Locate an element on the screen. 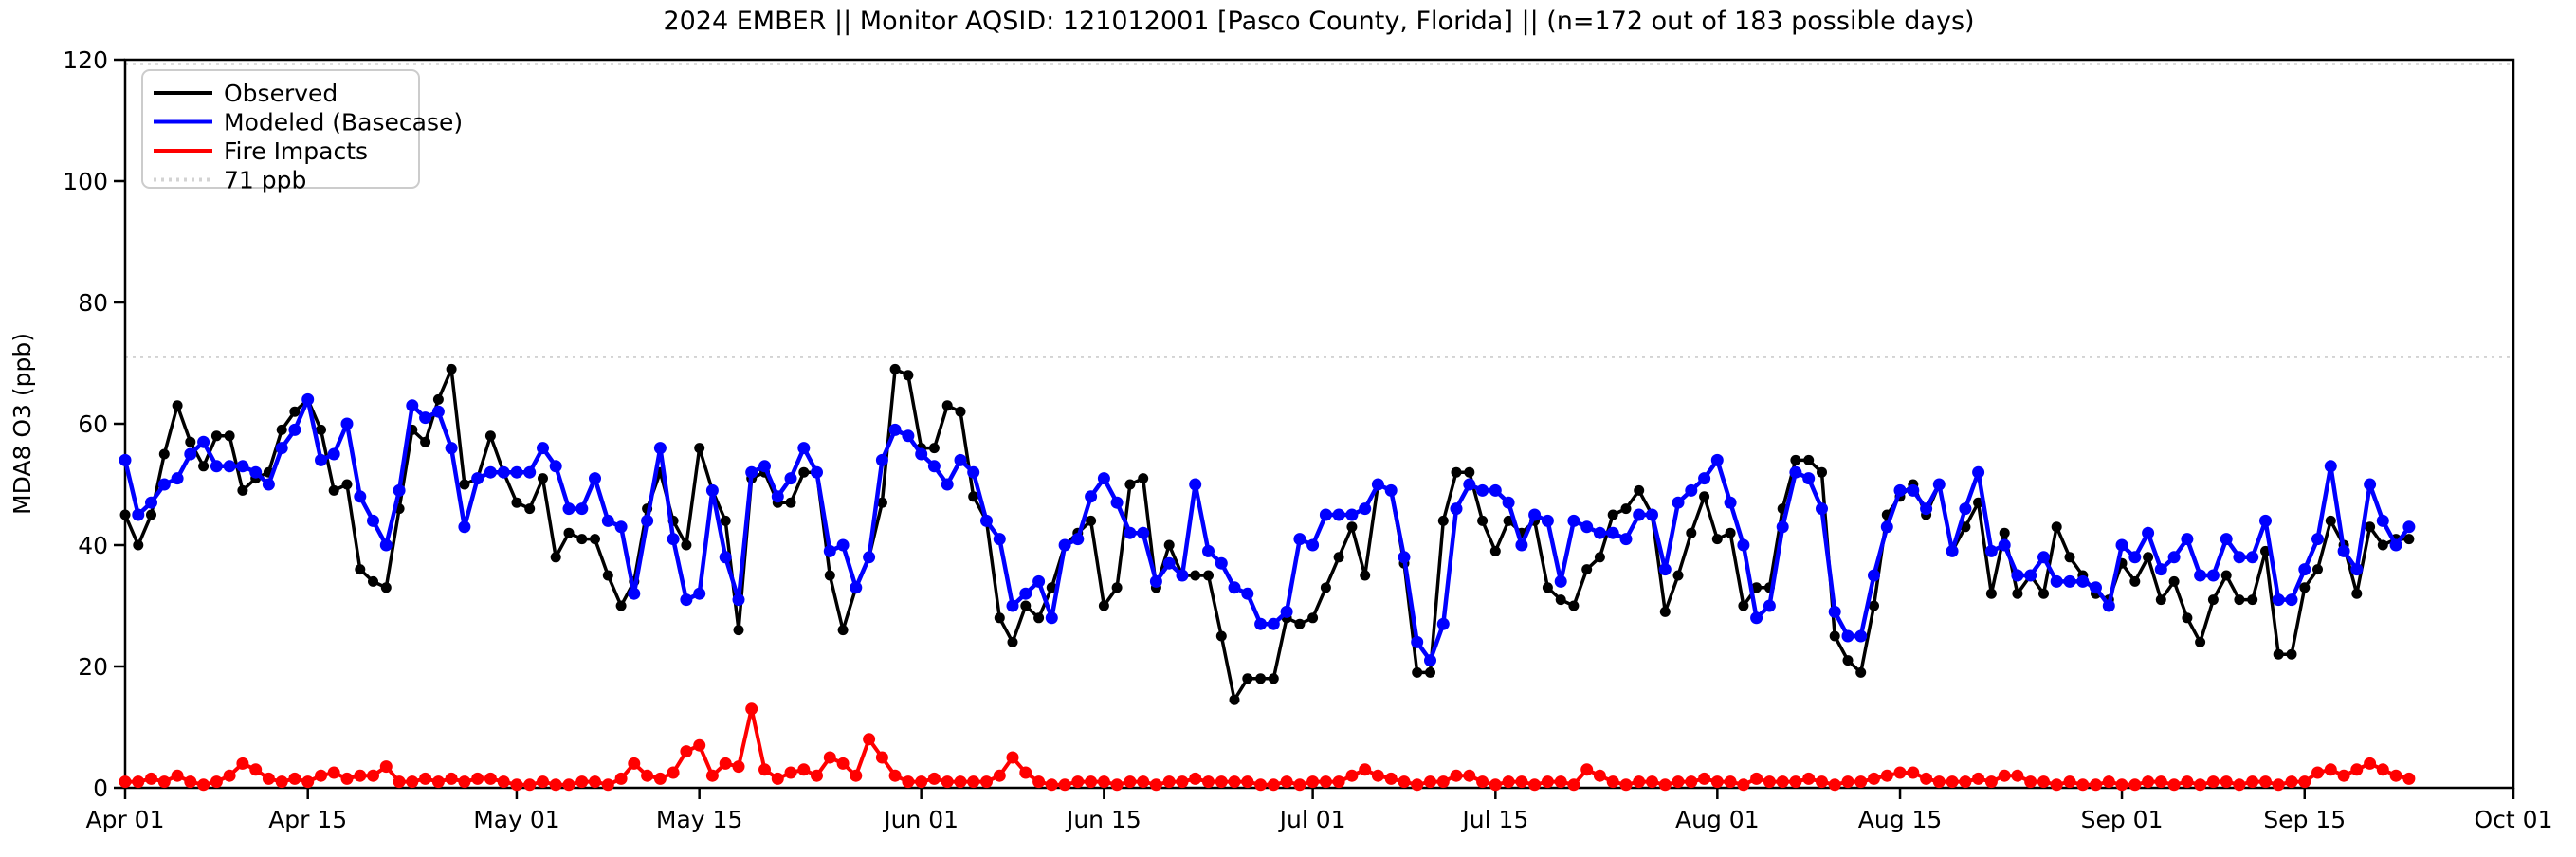 This screenshot has height=857, width=2576. y-tick-label: 100 is located at coordinates (85, 182).